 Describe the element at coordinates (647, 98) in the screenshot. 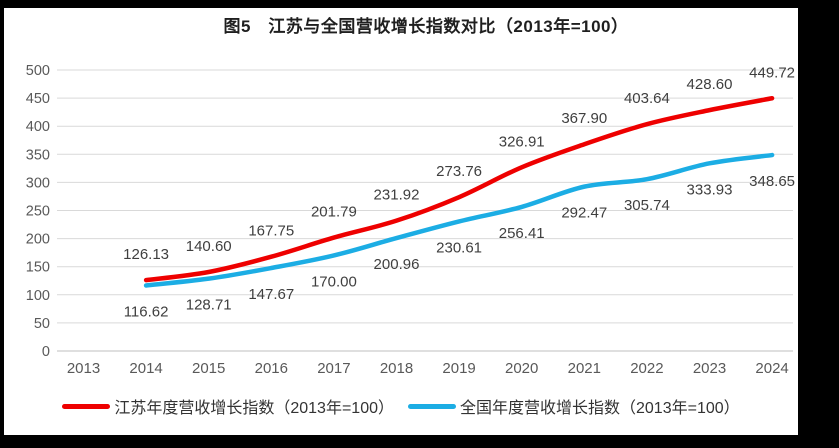

I see `data-label: 403.64` at that location.